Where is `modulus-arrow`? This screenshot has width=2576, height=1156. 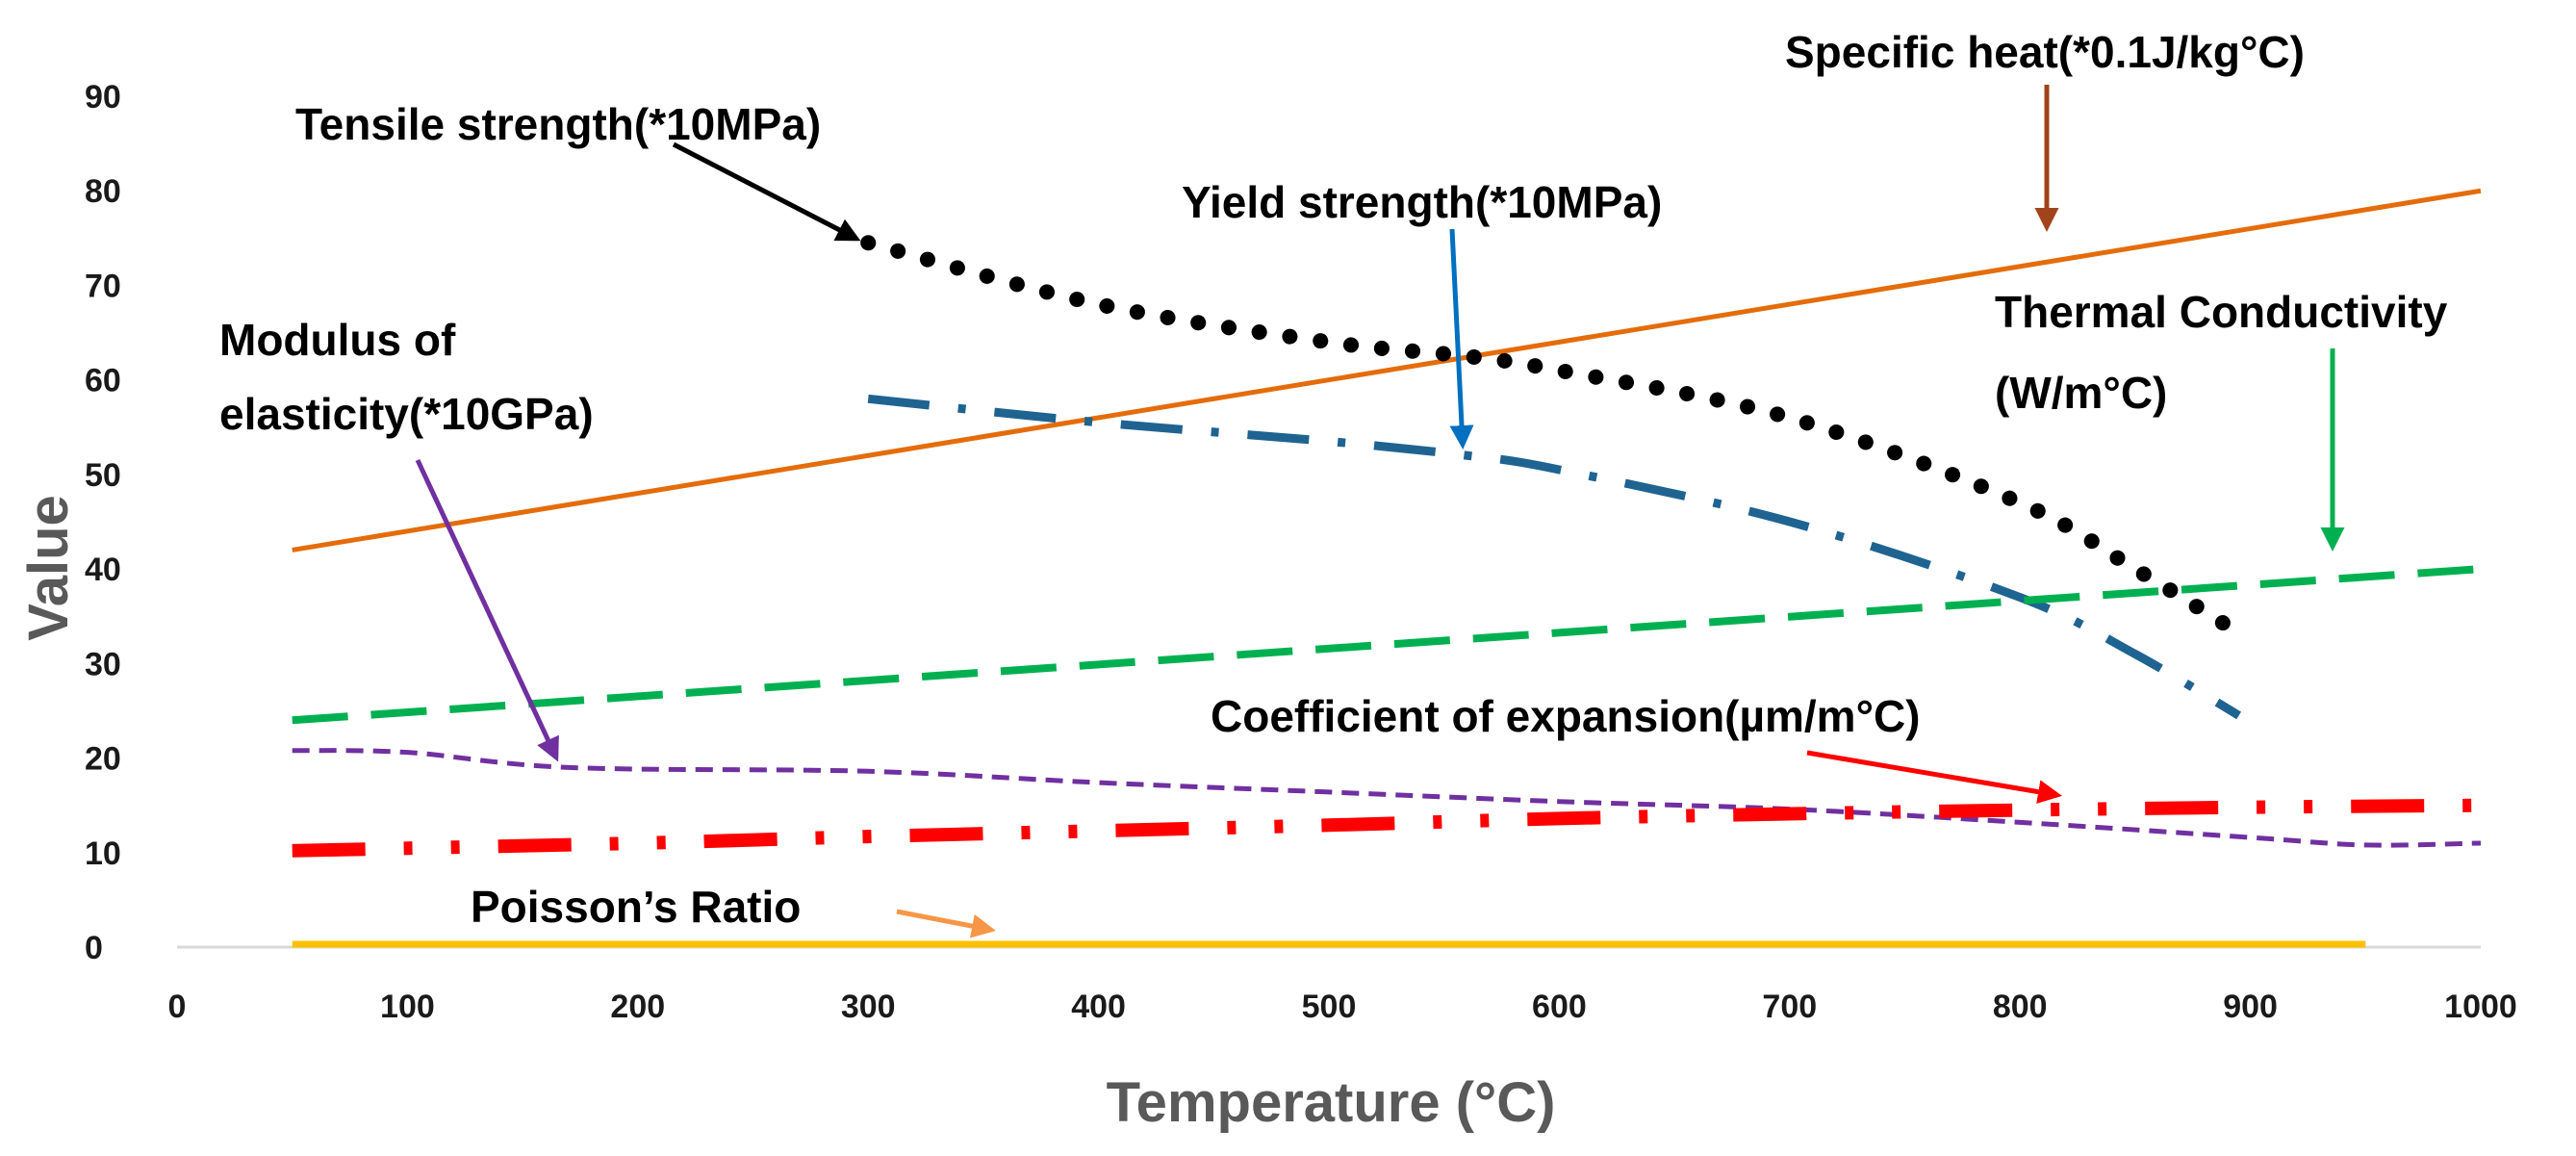
modulus-arrow is located at coordinates (487, 610).